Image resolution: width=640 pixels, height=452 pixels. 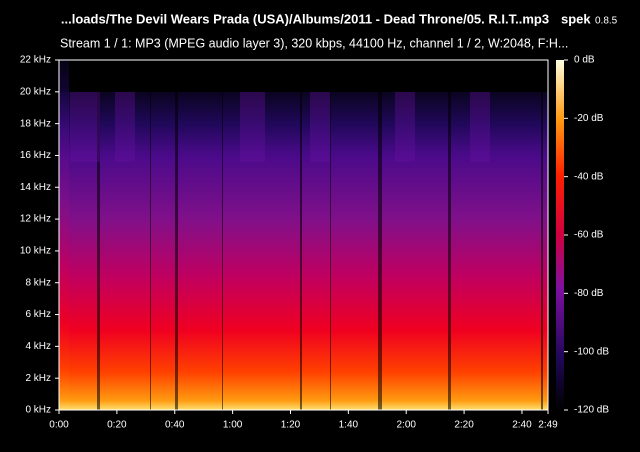 What do you see at coordinates (522, 425) in the screenshot?
I see `x-tick-label: 2:40` at bounding box center [522, 425].